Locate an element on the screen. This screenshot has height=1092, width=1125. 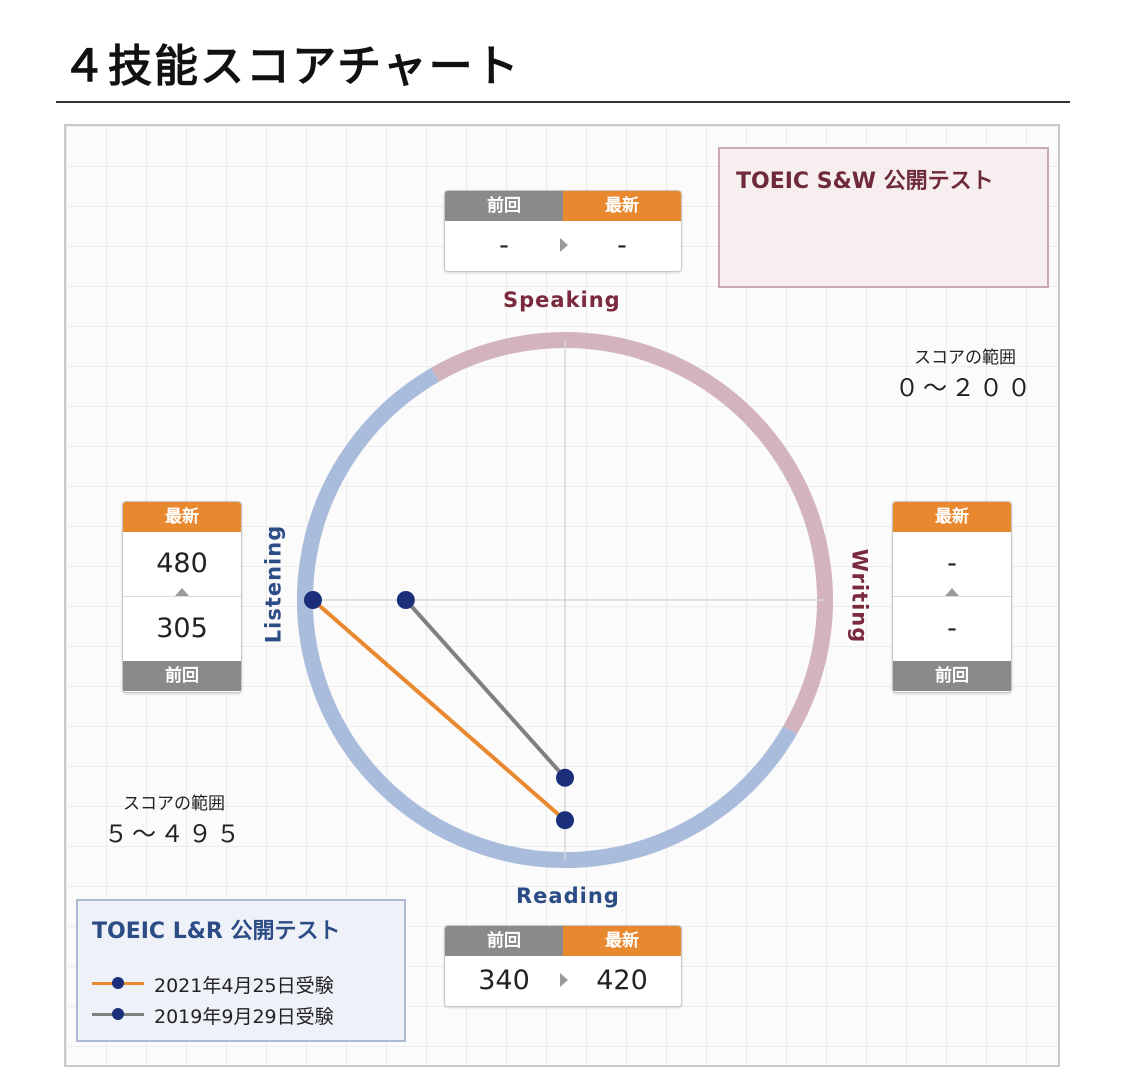
page-title: ４技能スコアチャート is located at coordinates (291, 66).